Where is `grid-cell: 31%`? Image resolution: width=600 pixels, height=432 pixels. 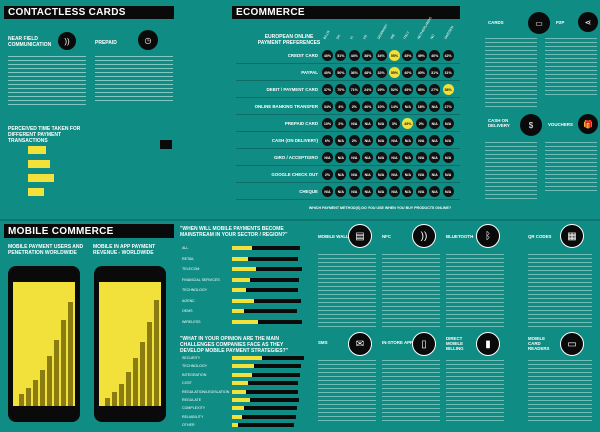
grid-cell: 31% is located at coordinates (448, 72).